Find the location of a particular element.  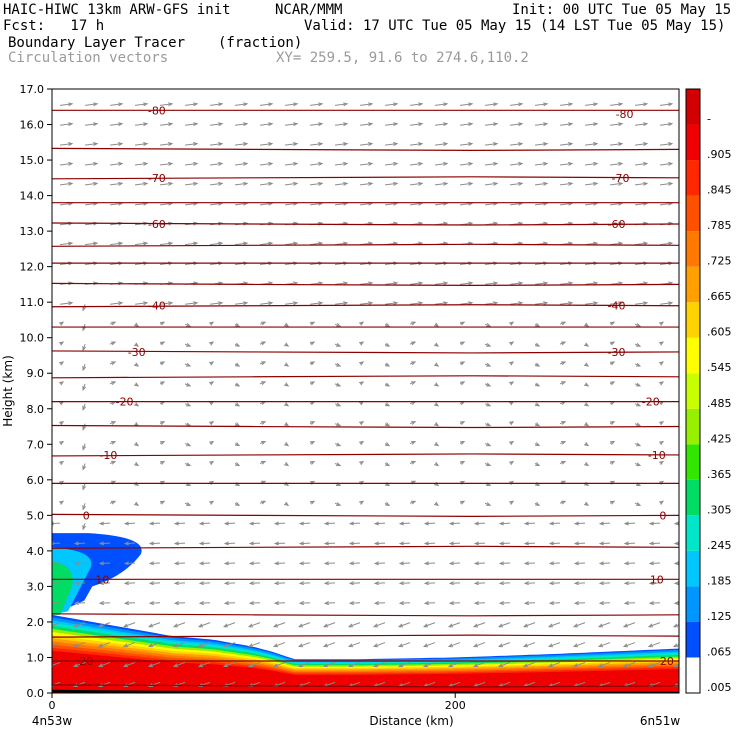

field-name: Boundary Layer Tracer is located at coordinates (97, 43).